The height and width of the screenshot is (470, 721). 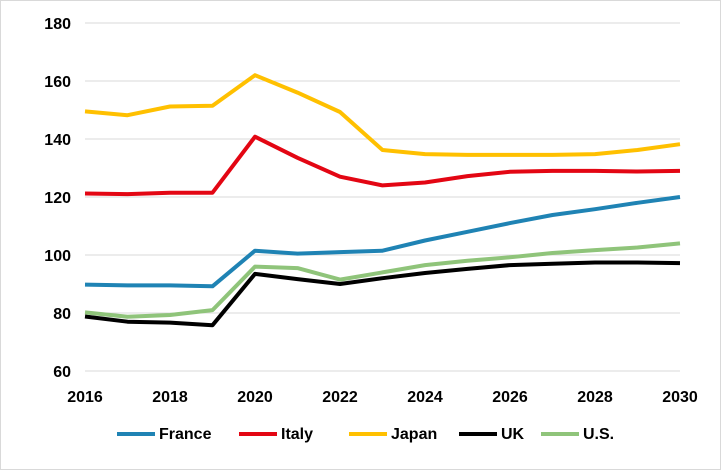 I want to click on legend-label-japan: Japan, so click(x=414, y=434).